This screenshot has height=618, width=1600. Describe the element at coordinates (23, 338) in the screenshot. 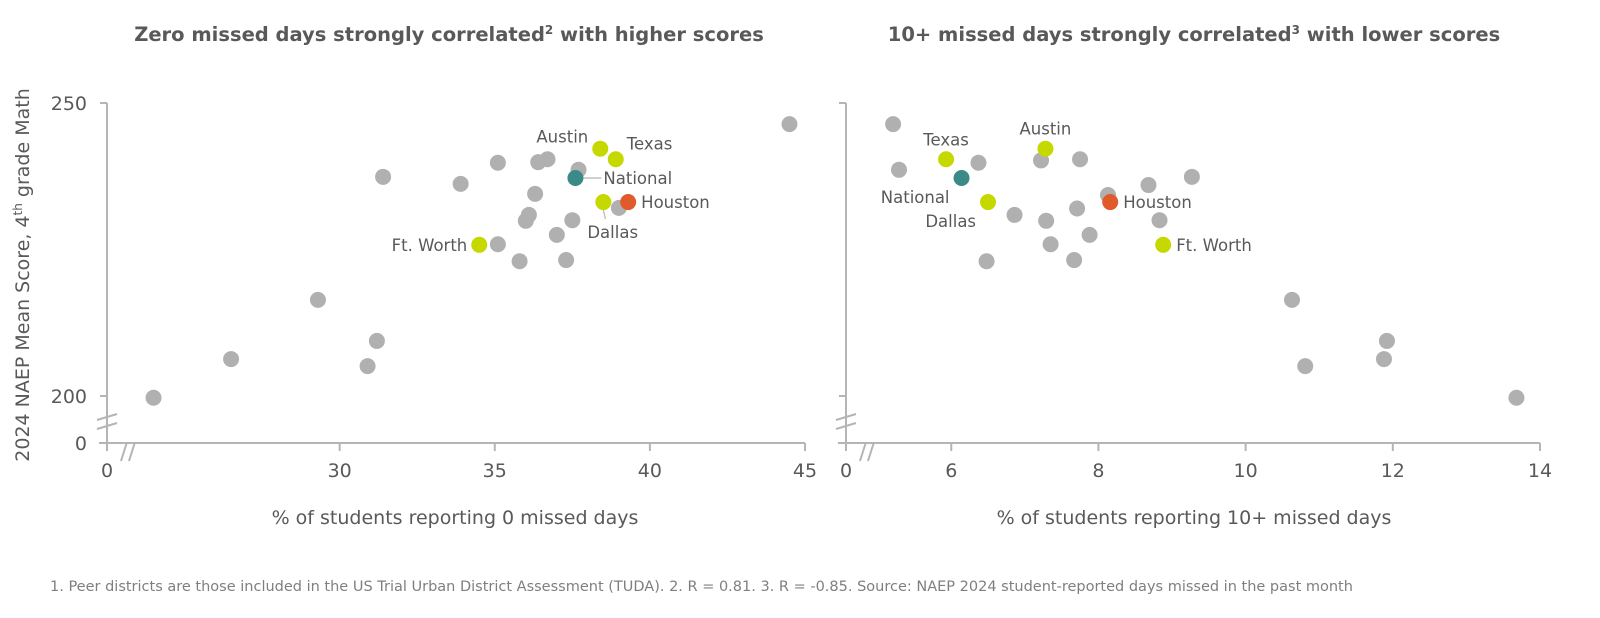

I see `y-axis-title-main: 2024 NAEP Mean Score, 4` at that location.